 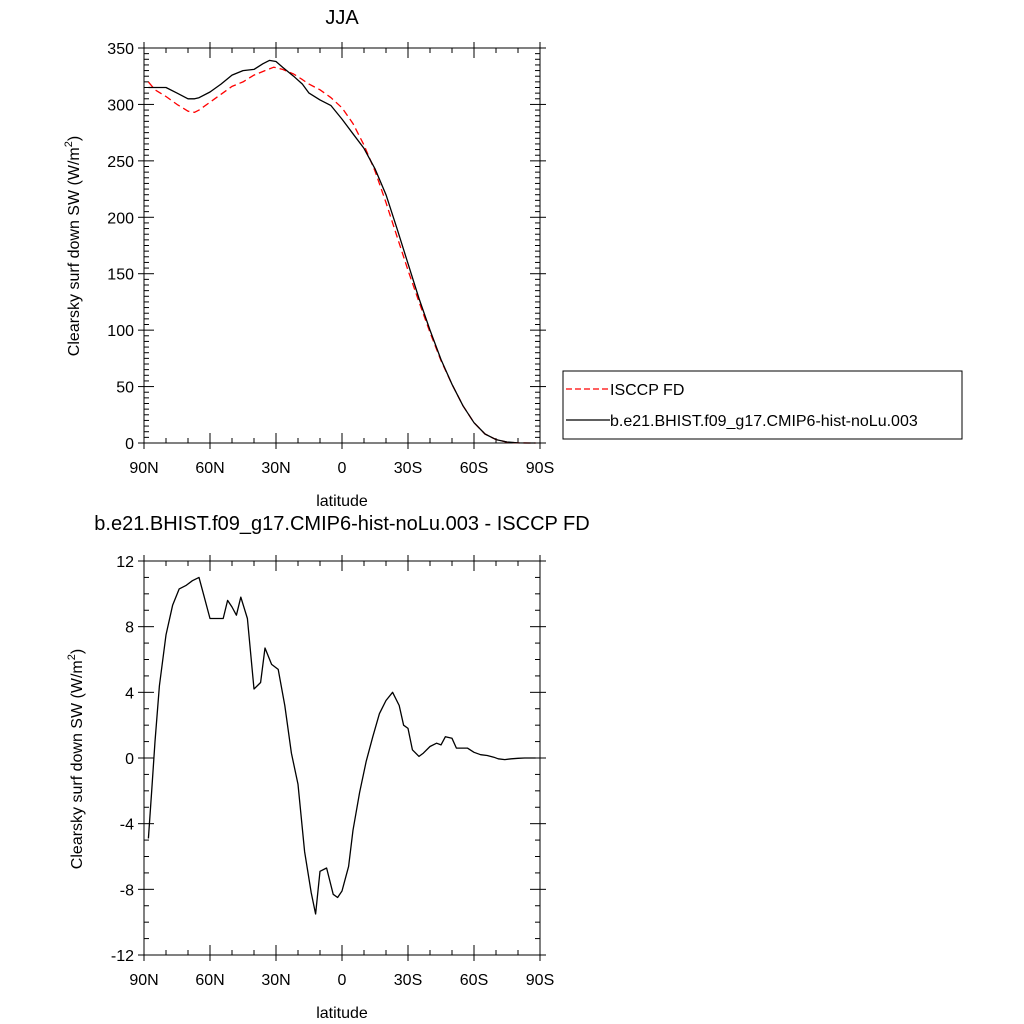 What do you see at coordinates (342, 18) in the screenshot?
I see `top-chart-title: JJA` at bounding box center [342, 18].